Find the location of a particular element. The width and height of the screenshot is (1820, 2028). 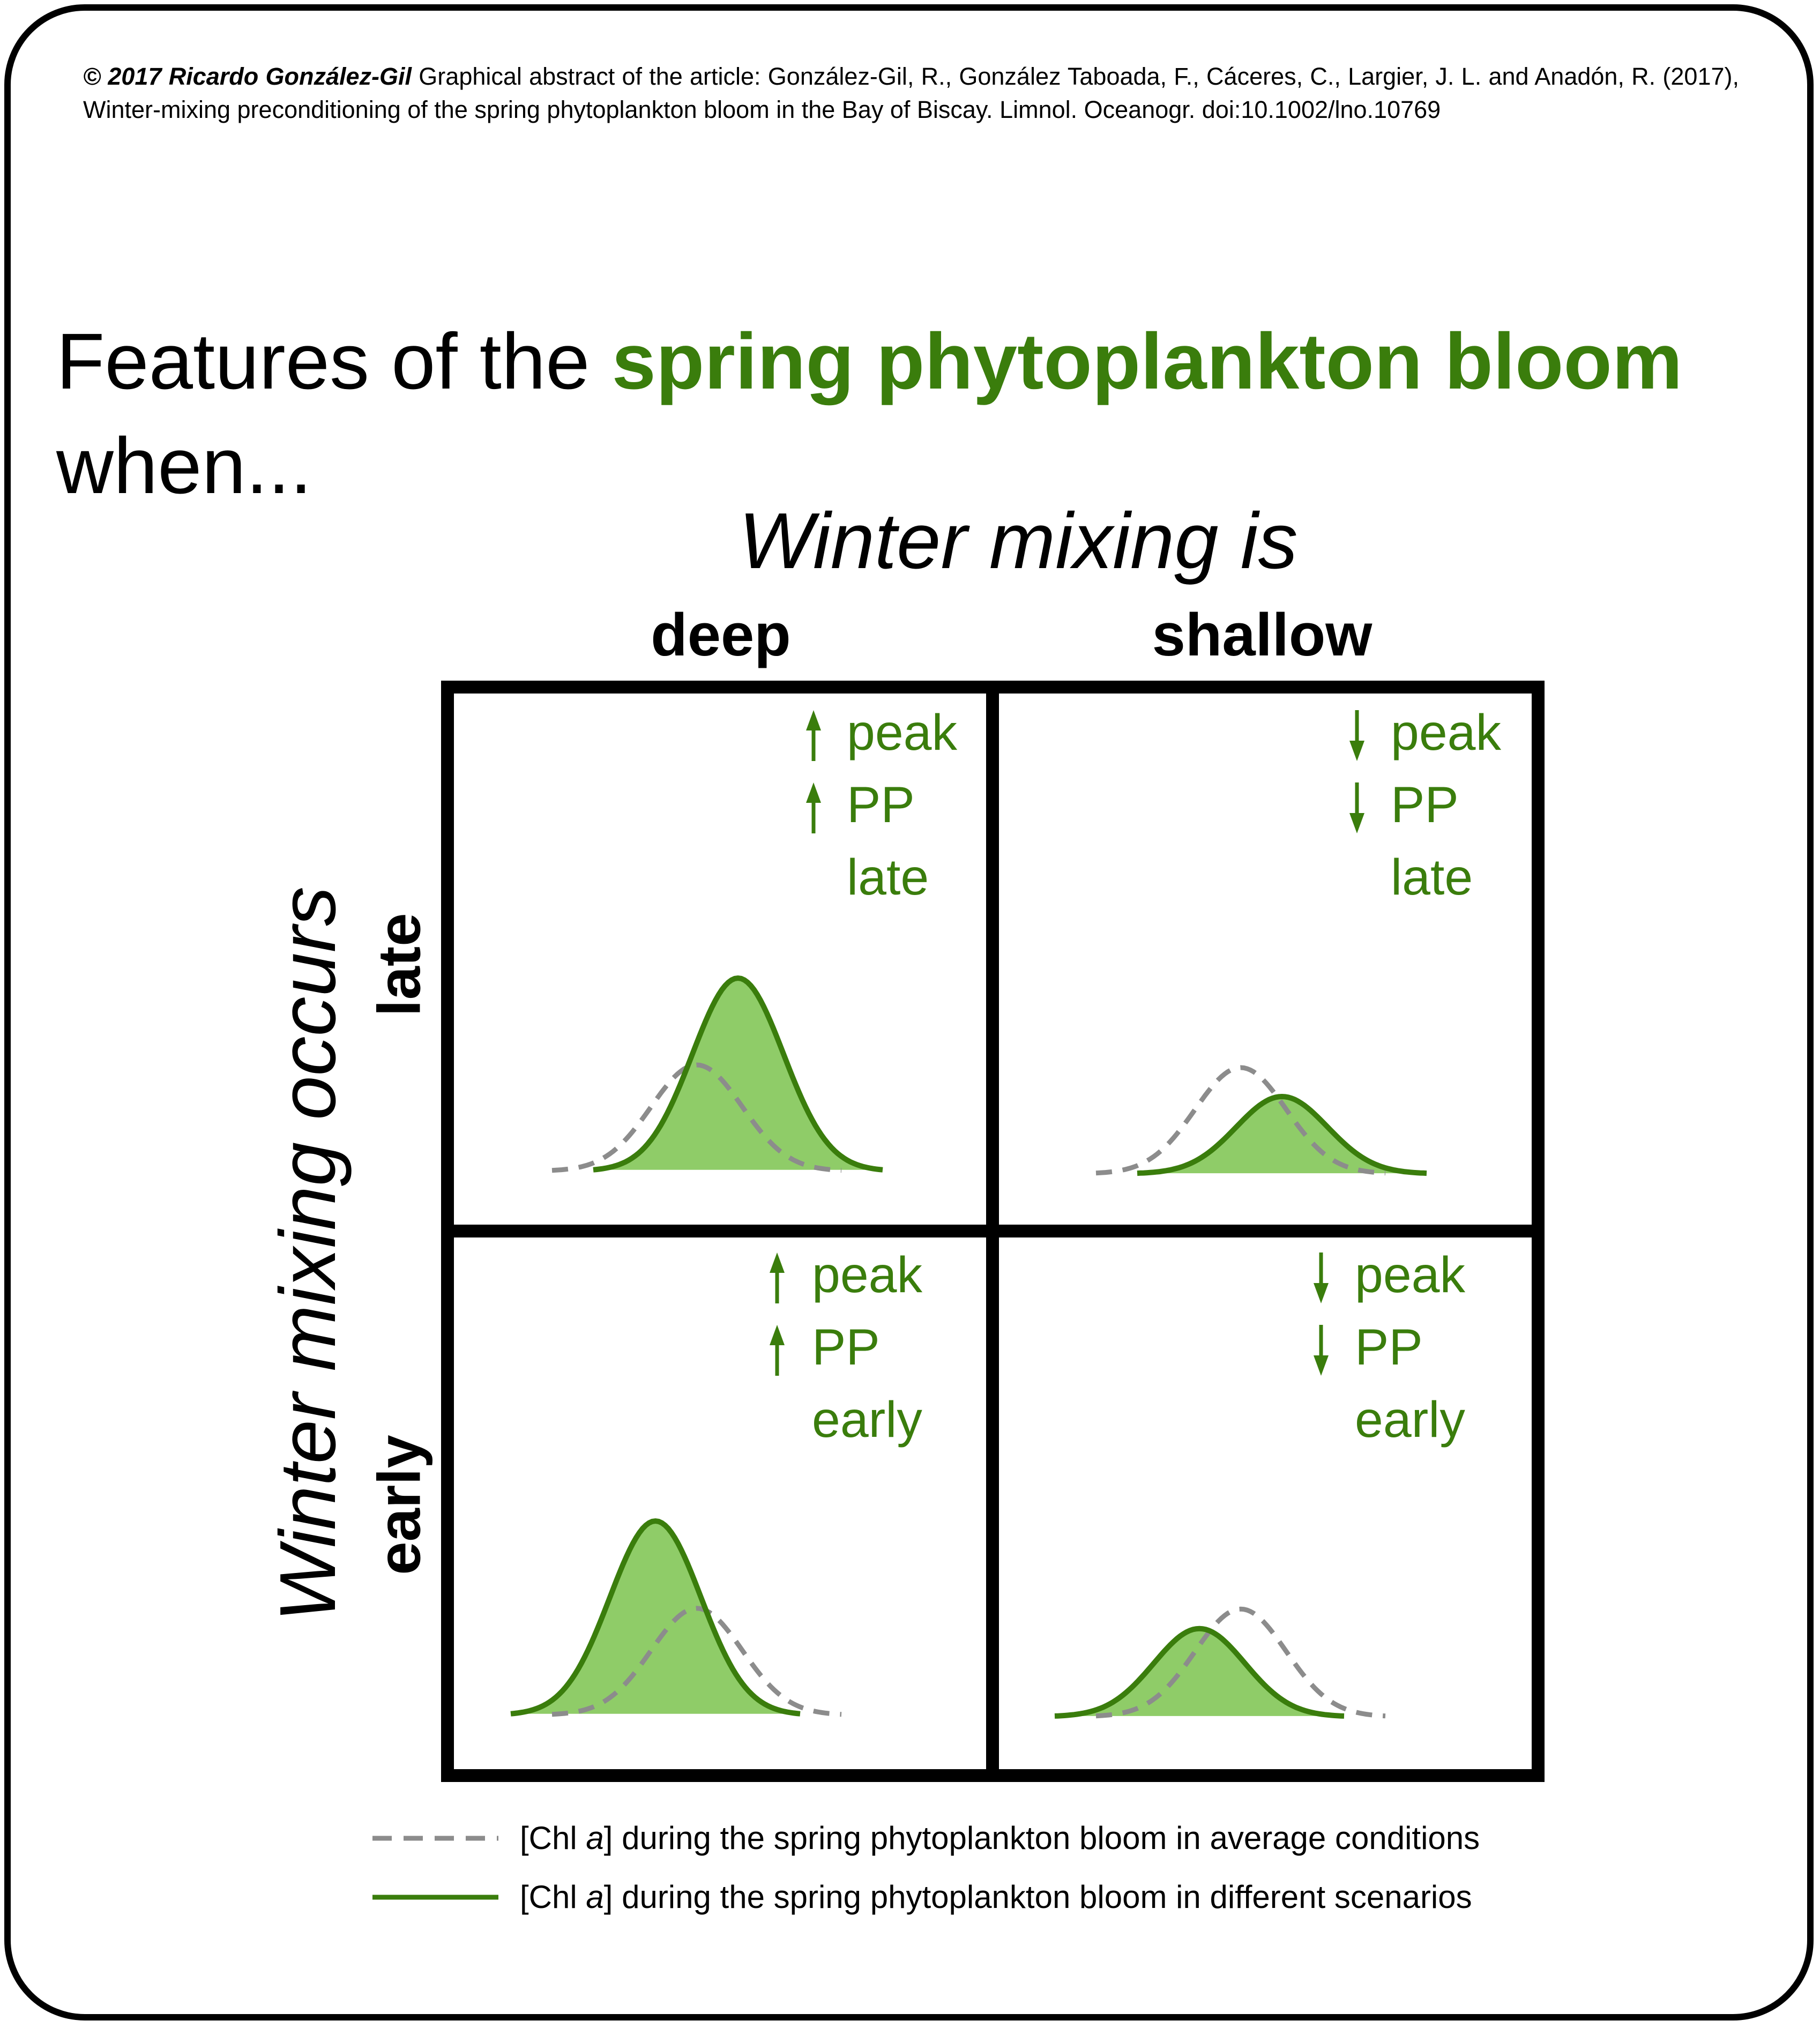

indicators-late-deep: peak PP late is located at coordinates (902, 805).